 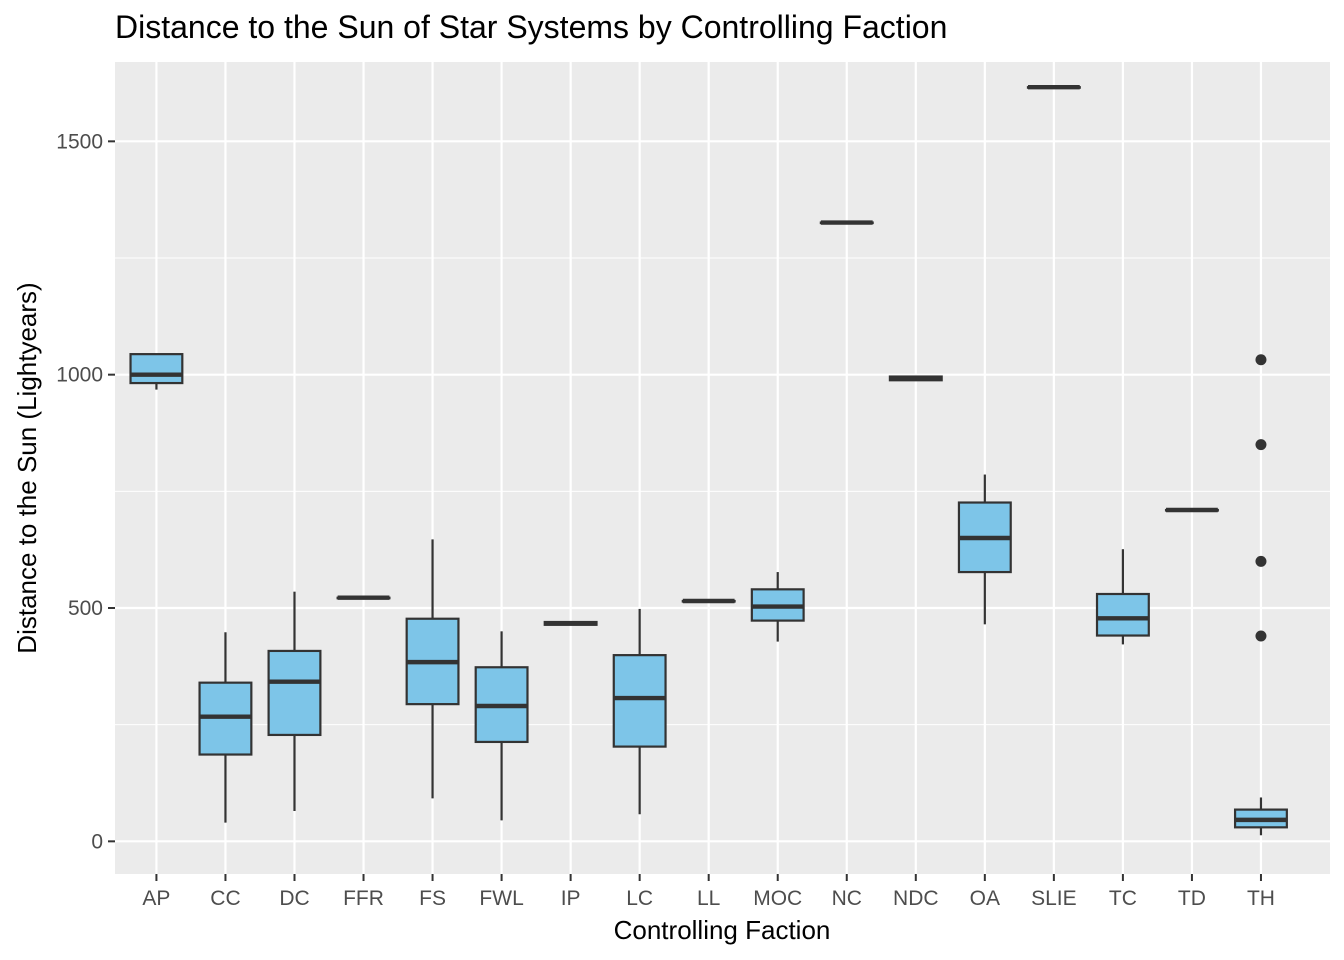 I want to click on x-tick-label: NC, so click(x=847, y=898).